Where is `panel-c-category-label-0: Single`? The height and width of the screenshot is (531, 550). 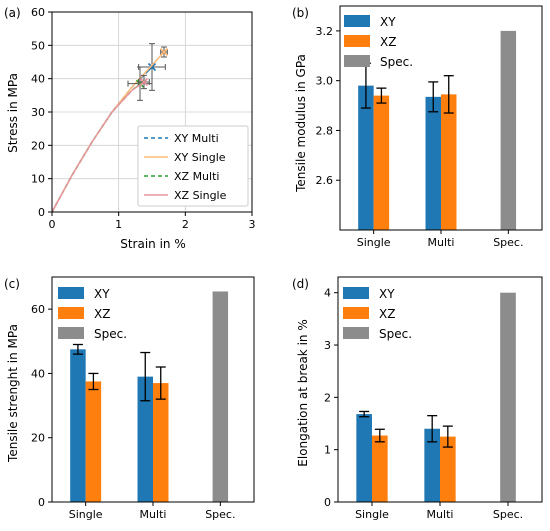 panel-c-category-label-0: Single is located at coordinates (86, 514).